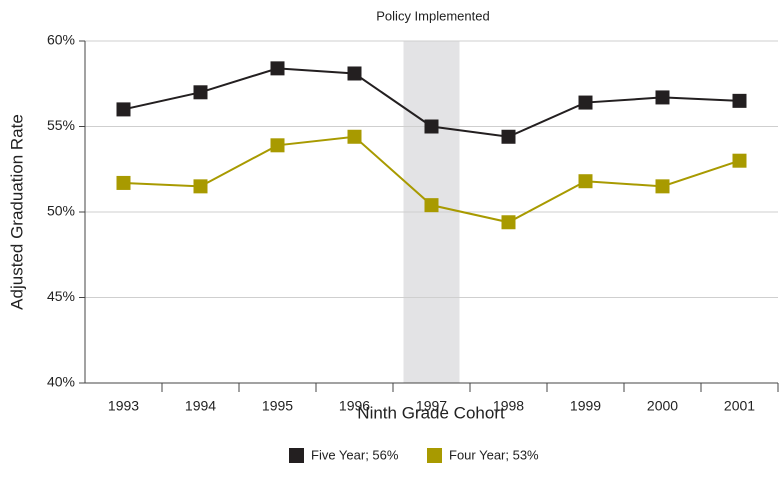 The width and height of the screenshot is (779, 495). What do you see at coordinates (355, 454) in the screenshot?
I see `legend-label: Five Year; 56%` at bounding box center [355, 454].